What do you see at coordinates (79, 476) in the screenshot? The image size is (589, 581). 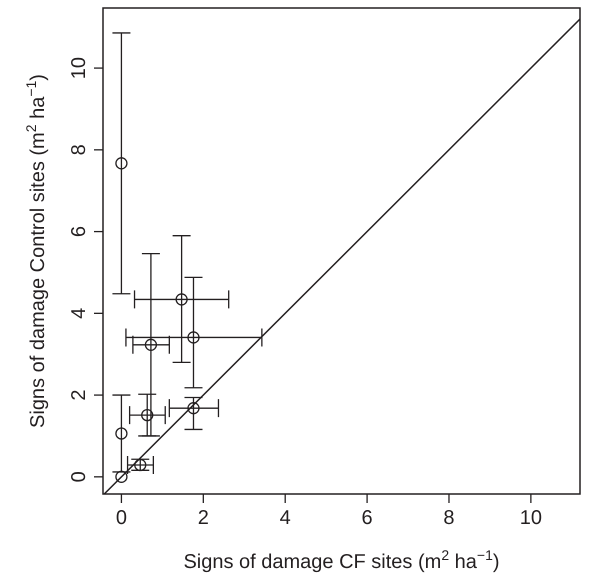 I see `y-tick-label: 0` at bounding box center [79, 476].